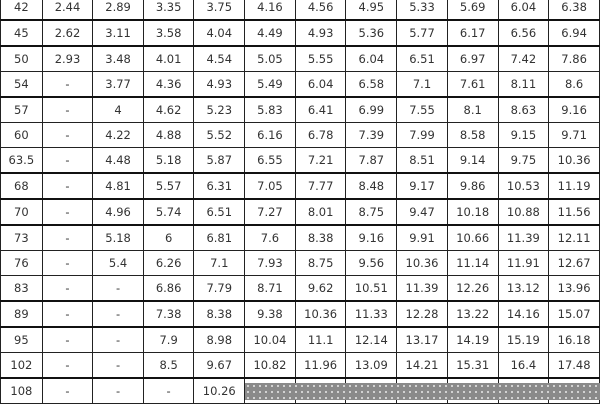 The width and height of the screenshot is (600, 404). Describe the element at coordinates (219, 33) in the screenshot. I see `table-cell: 4.04` at that location.